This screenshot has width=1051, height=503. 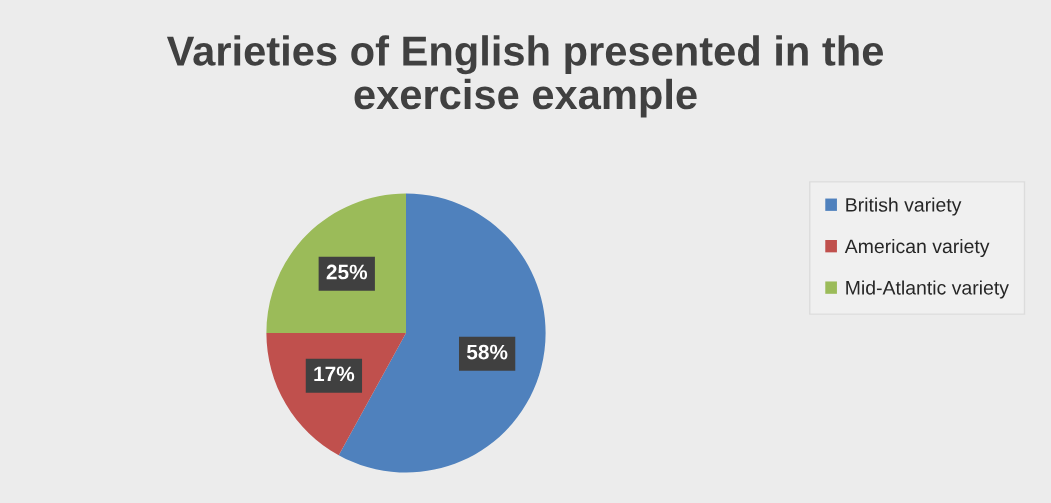 What do you see at coordinates (904, 206) in the screenshot?
I see `legend-label: British variety` at bounding box center [904, 206].